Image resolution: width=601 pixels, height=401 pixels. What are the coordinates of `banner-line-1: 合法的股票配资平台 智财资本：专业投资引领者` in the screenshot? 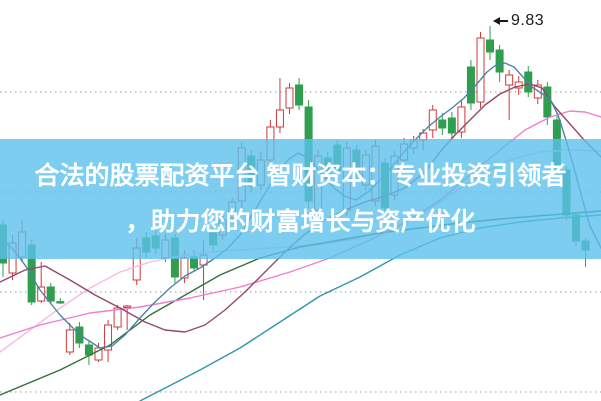 It's located at (300, 176).